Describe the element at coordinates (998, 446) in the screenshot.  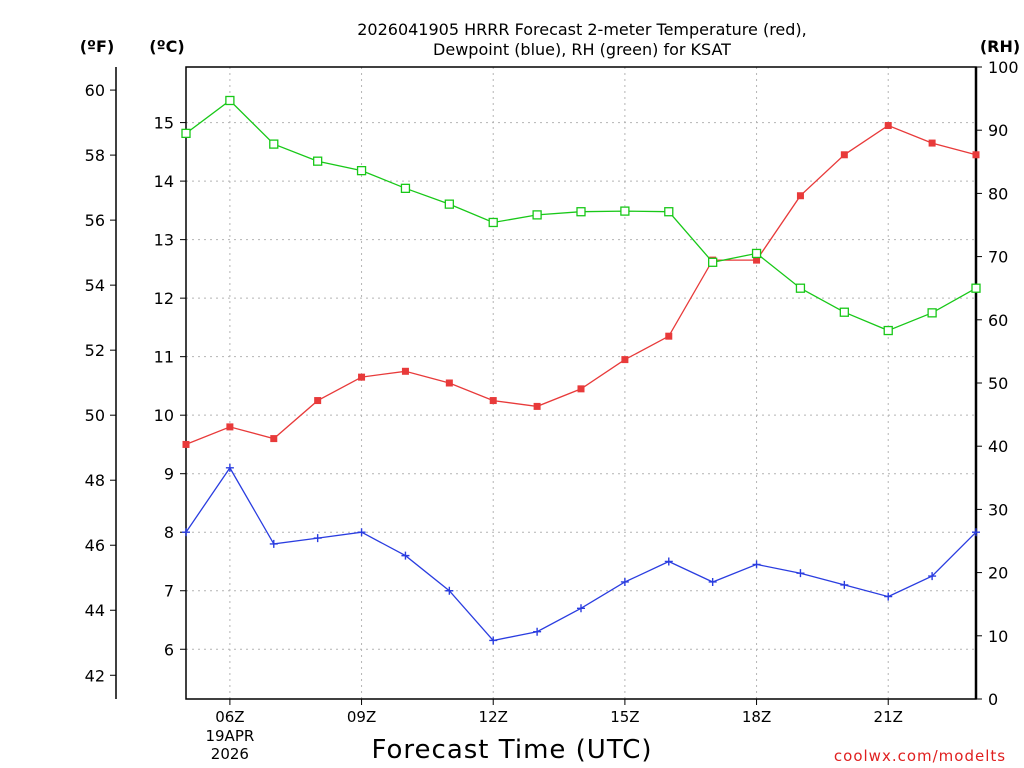
I see `rh-tick-label: 40` at that location.